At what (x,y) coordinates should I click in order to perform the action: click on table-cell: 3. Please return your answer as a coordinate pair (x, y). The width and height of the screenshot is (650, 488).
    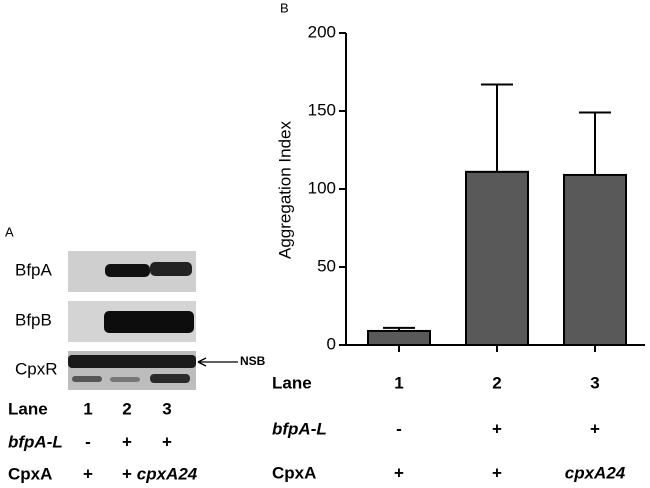
    Looking at the image, I should click on (166, 408).